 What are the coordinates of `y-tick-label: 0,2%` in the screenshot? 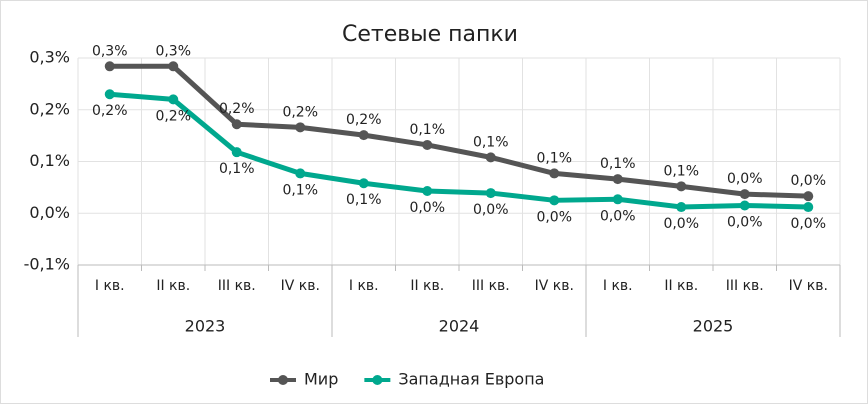 It's located at (49, 108).